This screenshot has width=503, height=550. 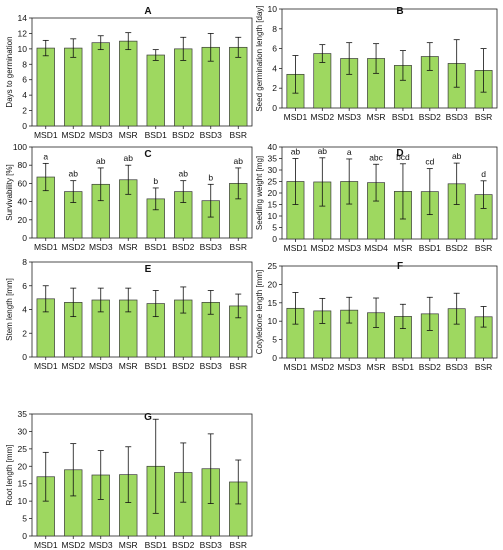 What do you see at coordinates (147, 11) in the screenshot?
I see `panel-letter: A` at bounding box center [147, 11].